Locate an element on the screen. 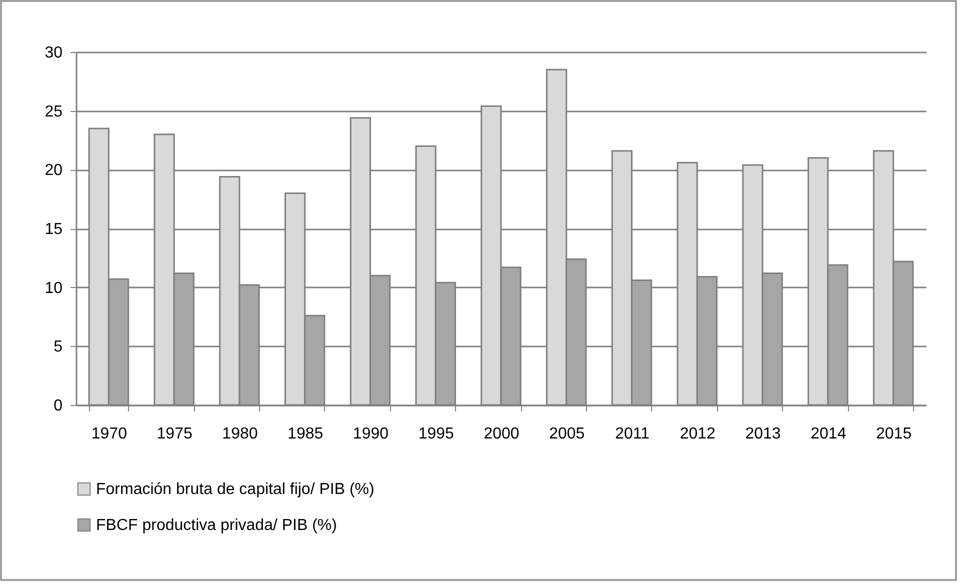  x-tick-label: 1975 is located at coordinates (174, 434).